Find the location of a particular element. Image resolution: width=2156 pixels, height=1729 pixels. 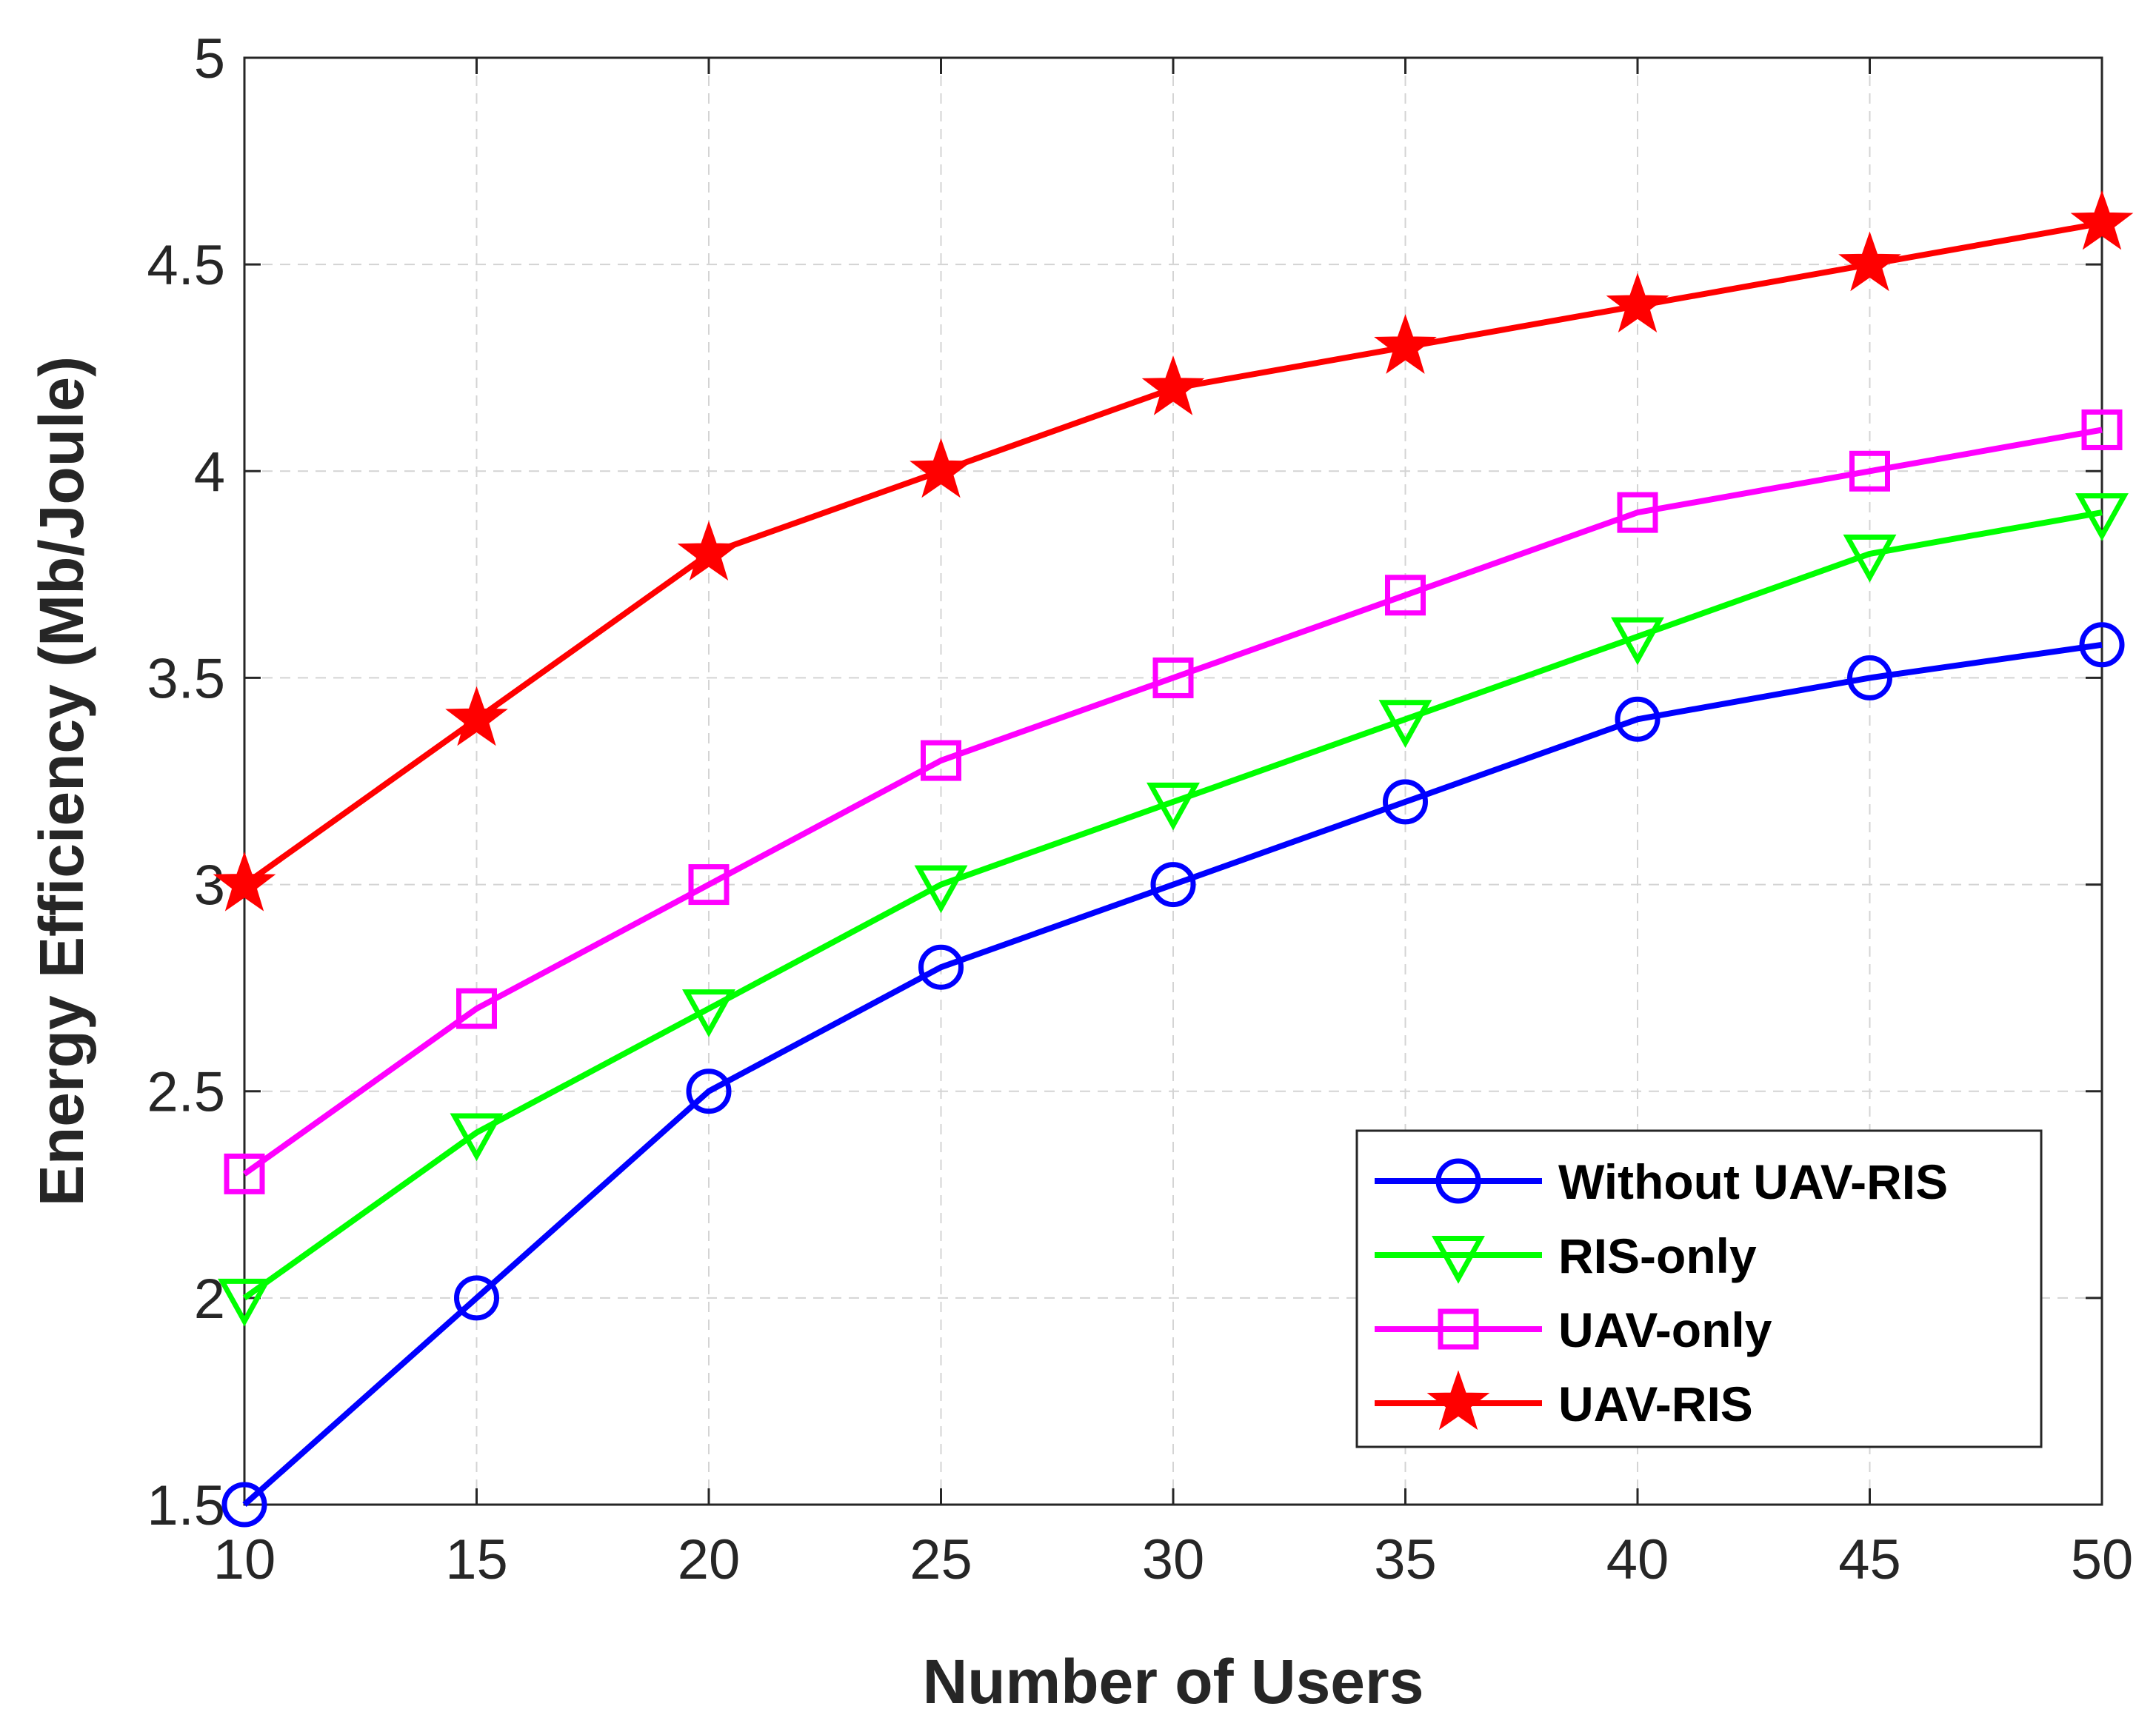

x-tick-label: 45 is located at coordinates (1869, 1559).